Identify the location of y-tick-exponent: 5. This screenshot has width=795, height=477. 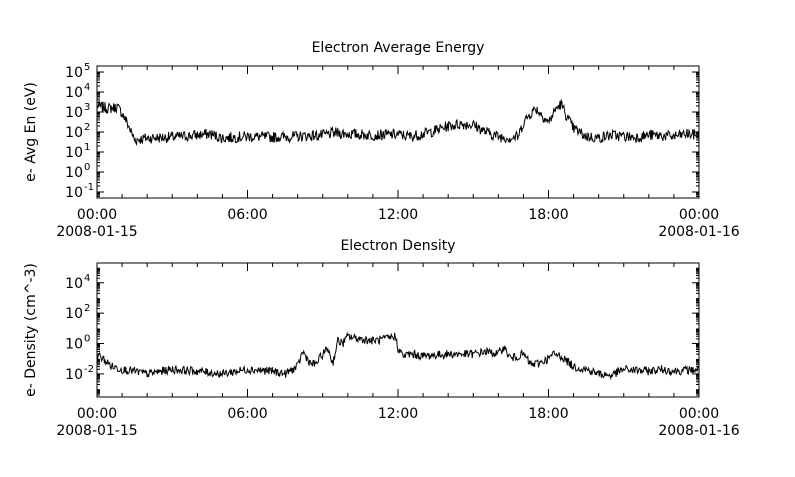
(87, 67).